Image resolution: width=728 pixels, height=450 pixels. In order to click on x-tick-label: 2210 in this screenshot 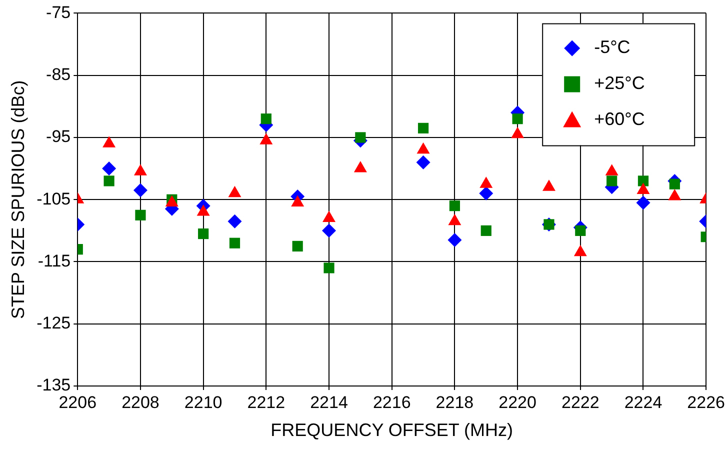, I will do `click(203, 402)`.